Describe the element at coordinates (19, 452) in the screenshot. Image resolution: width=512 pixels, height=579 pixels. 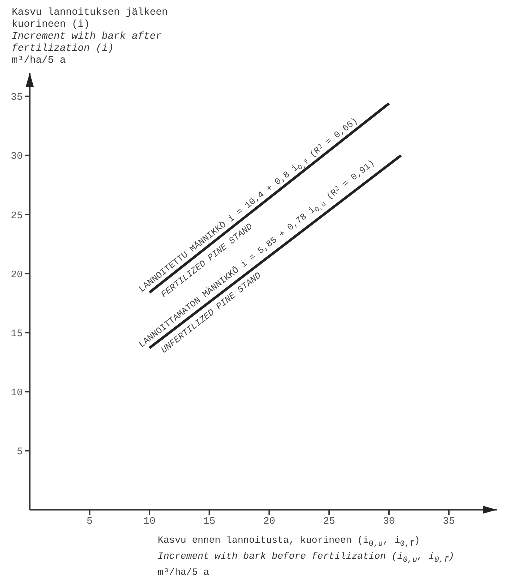
I see `y-tick-label: 5` at that location.